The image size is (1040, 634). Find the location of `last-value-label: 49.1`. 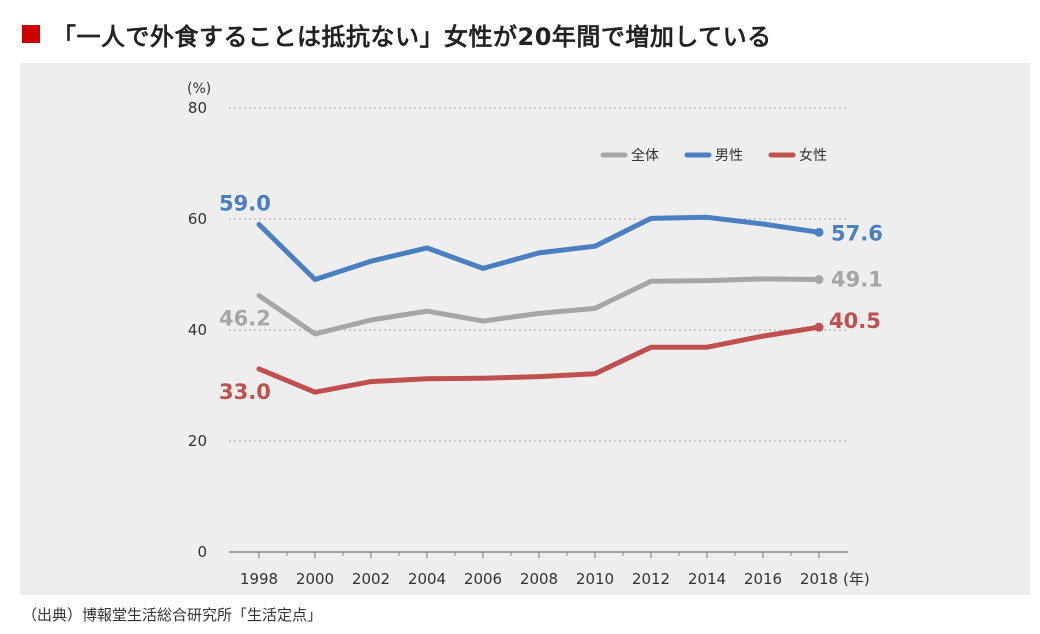

last-value-label: 49.1 is located at coordinates (857, 279).